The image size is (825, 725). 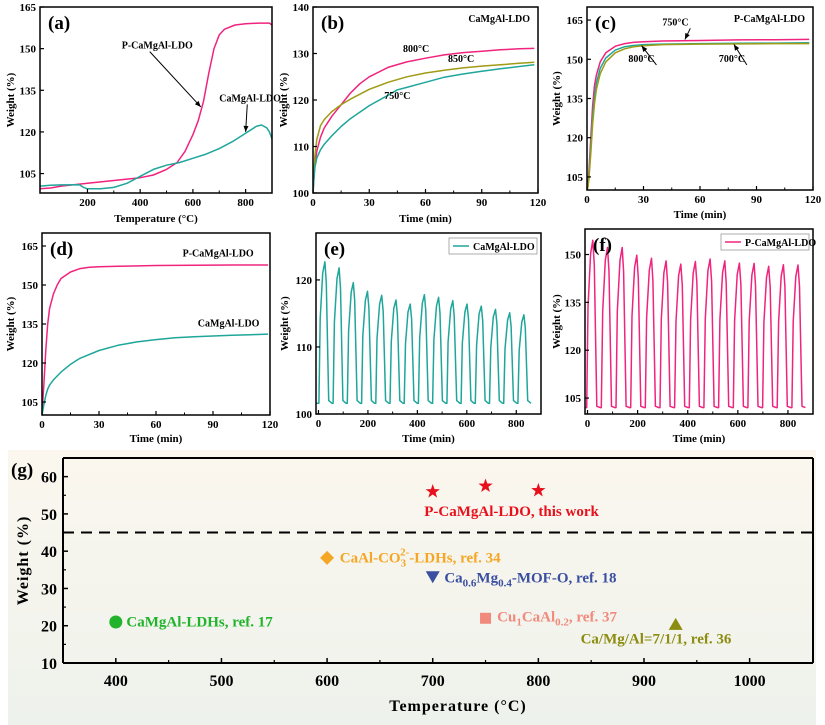 I want to click on annotation-arrow-head, so click(x=246, y=128).